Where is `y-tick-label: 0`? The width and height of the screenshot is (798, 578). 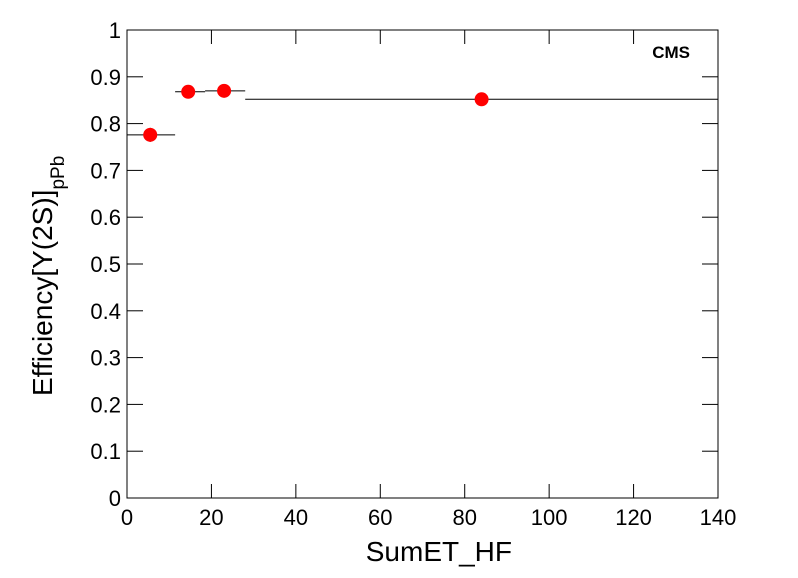 y-tick-label: 0 is located at coordinates (115, 498).